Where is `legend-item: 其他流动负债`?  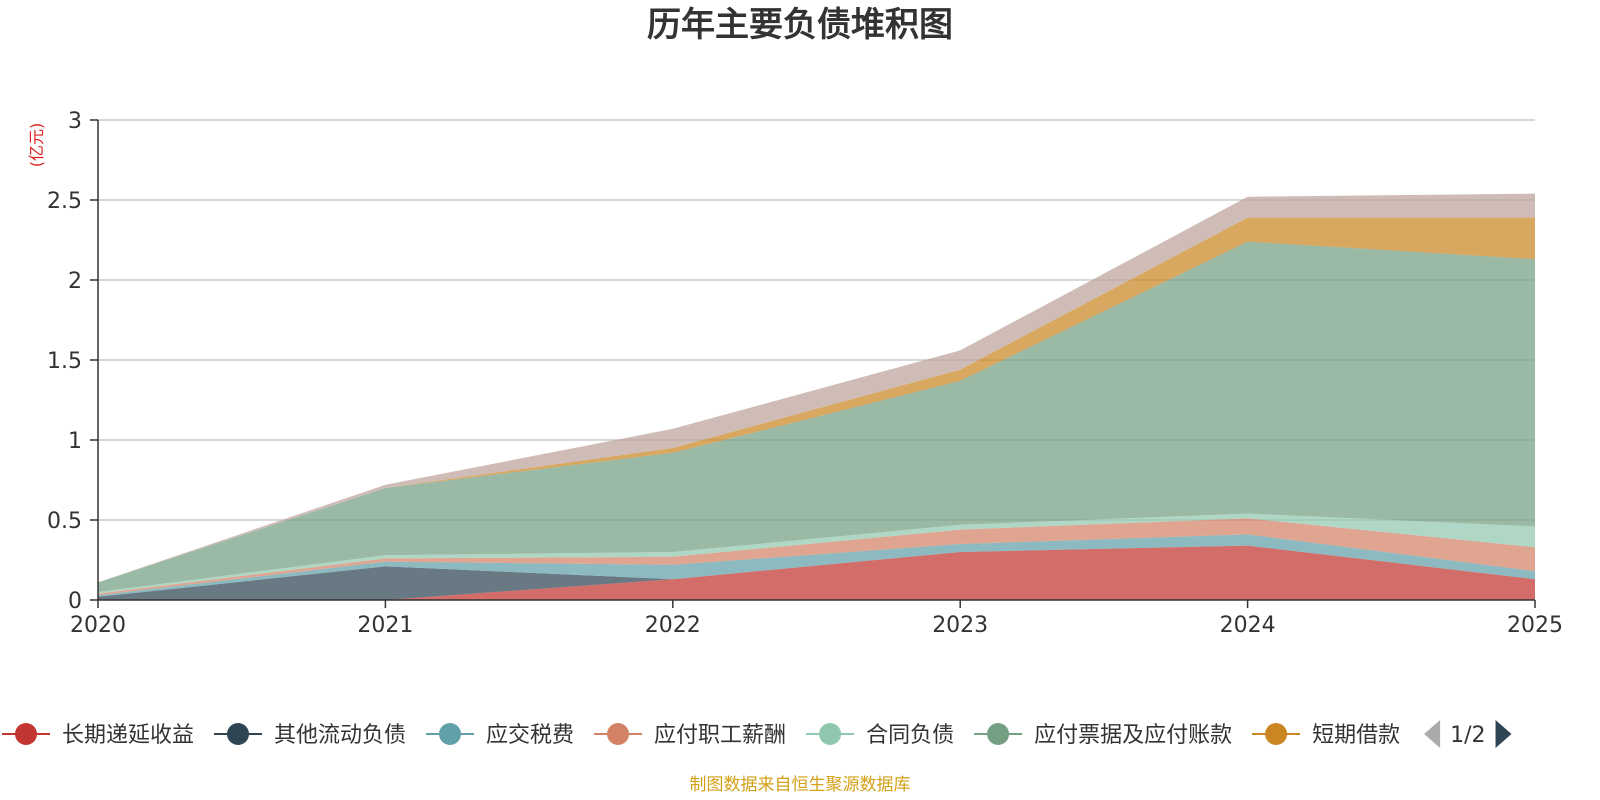
legend-item: 其他流动负债 is located at coordinates (310, 735).